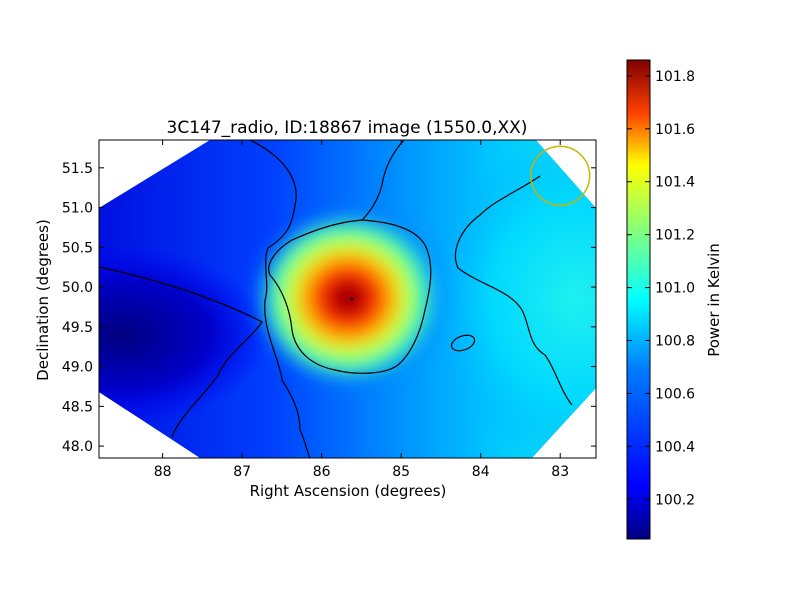 The height and width of the screenshot is (600, 800). What do you see at coordinates (77, 407) in the screenshot?
I see `y-tick-label: 48.5` at bounding box center [77, 407].